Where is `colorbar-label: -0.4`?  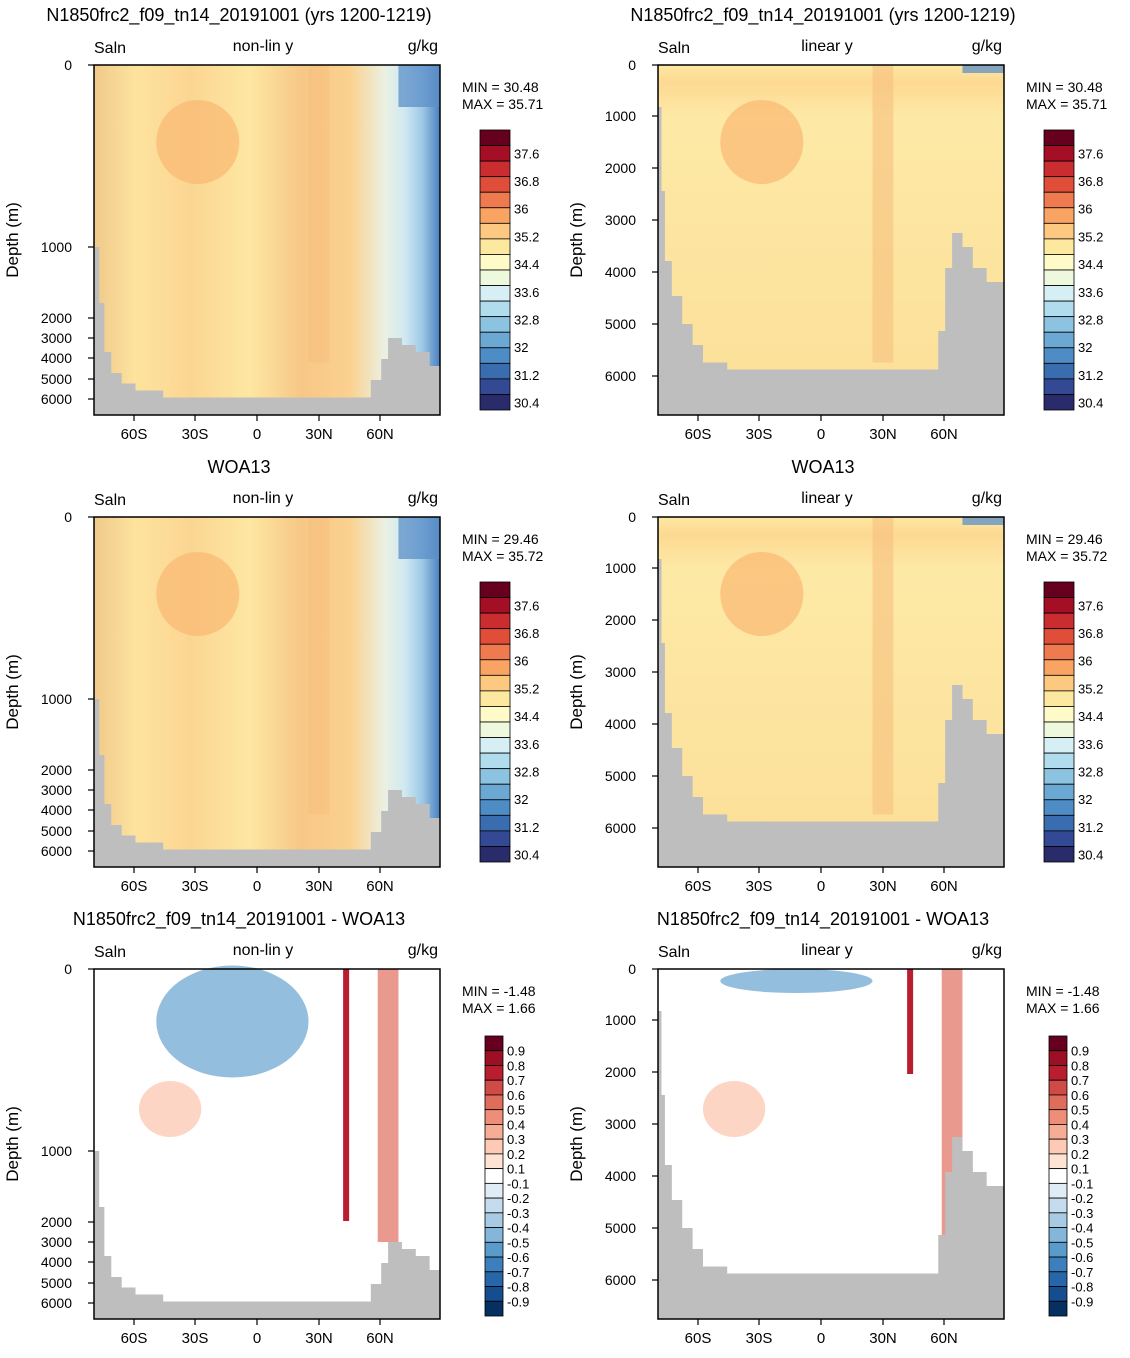
colorbar-label: -0.4 is located at coordinates (518, 1228).